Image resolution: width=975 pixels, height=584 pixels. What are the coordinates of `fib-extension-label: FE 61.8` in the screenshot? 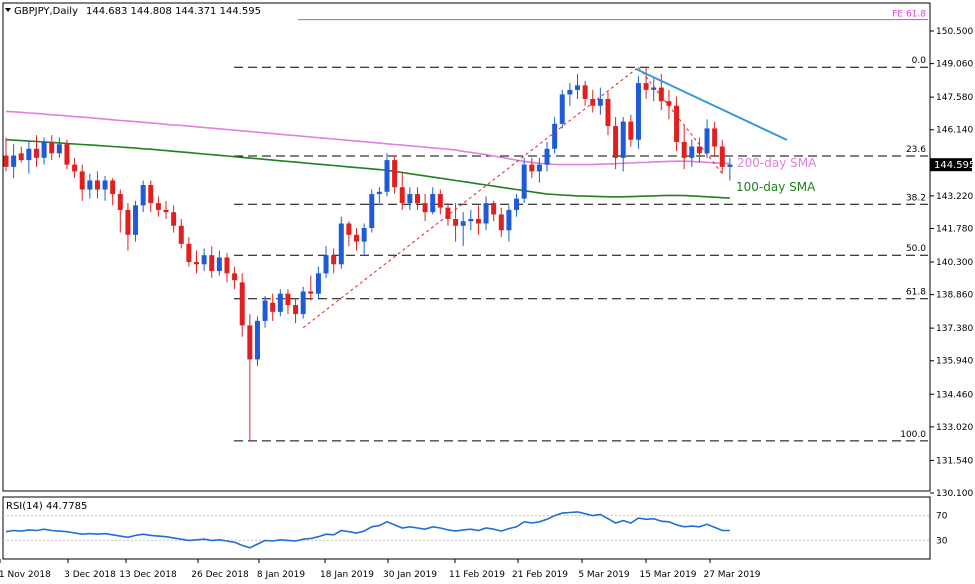 It's located at (909, 15).